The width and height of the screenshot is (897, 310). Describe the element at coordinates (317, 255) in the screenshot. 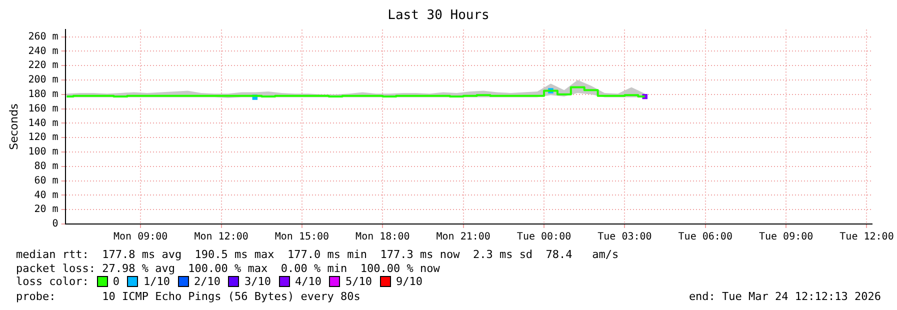

I see `text: median rtt: 177.8 ms avg 190.5 ms max 177.0 ms min 177.3 ms now 2.3 ms sd 78.4 am/s` at that location.